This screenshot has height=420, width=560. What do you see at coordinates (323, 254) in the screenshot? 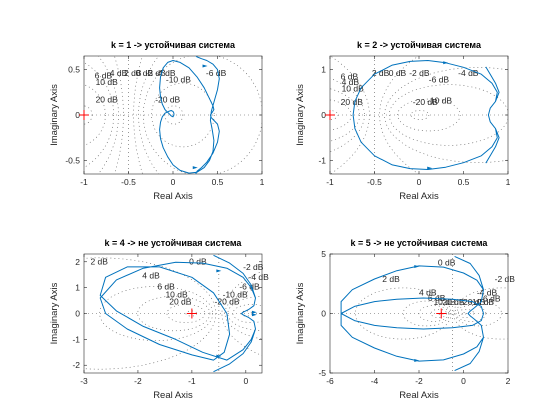
I see `y-tick-label: 5` at bounding box center [323, 254].